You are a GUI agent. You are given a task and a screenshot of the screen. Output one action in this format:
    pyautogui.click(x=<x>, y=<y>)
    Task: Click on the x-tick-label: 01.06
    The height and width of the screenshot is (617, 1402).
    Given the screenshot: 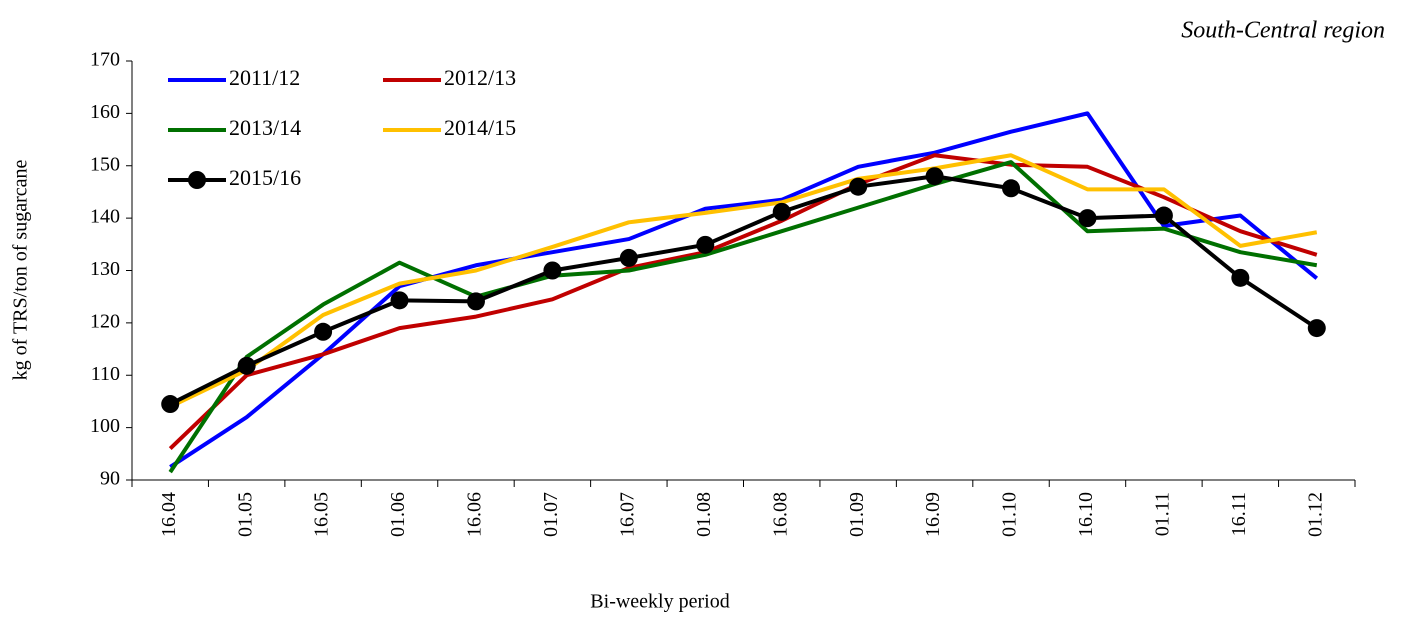 What is the action you would take?
    pyautogui.click(x=398, y=514)
    